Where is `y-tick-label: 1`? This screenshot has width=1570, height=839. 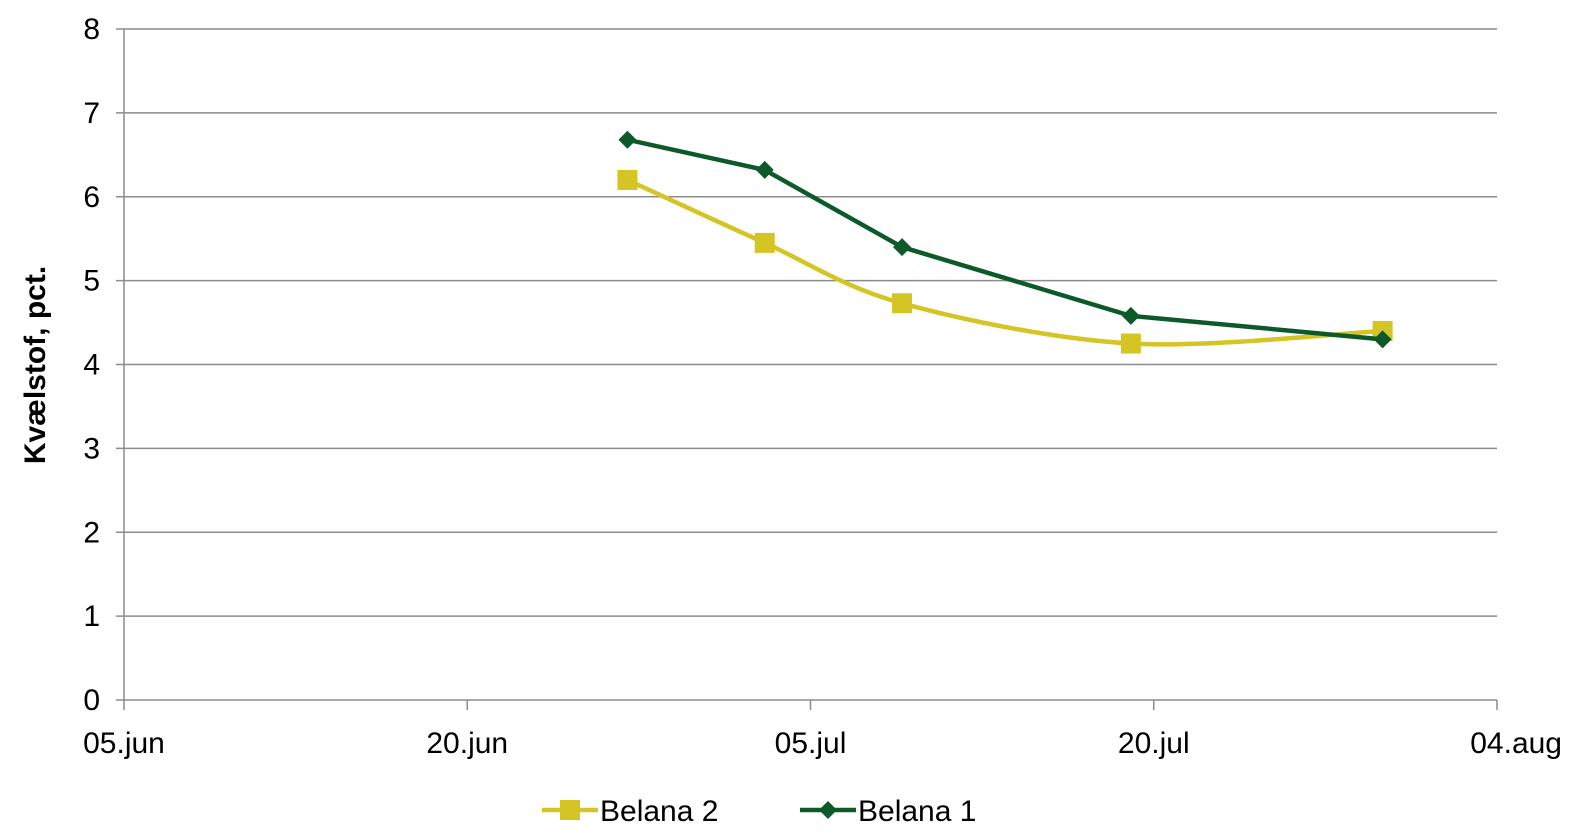 y-tick-label: 1 is located at coordinates (91, 616).